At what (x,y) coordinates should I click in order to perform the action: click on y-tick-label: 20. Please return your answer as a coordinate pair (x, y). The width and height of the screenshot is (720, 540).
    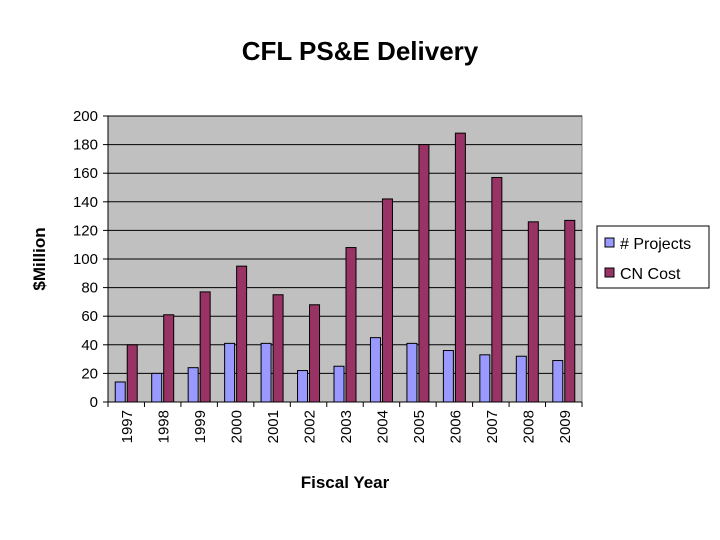
    Looking at the image, I should click on (89, 373).